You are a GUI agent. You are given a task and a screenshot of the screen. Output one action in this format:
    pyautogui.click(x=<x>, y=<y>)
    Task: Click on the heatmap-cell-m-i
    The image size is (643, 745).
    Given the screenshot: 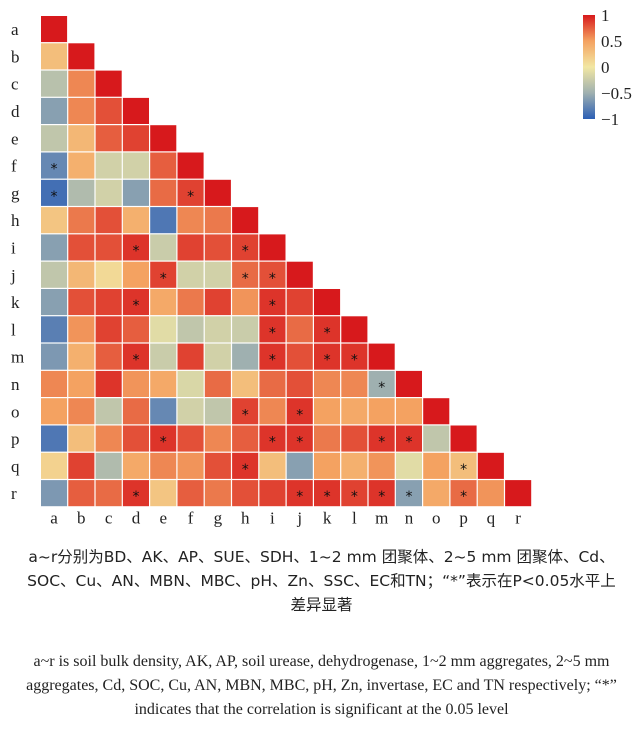 What is the action you would take?
    pyautogui.click(x=272, y=356)
    